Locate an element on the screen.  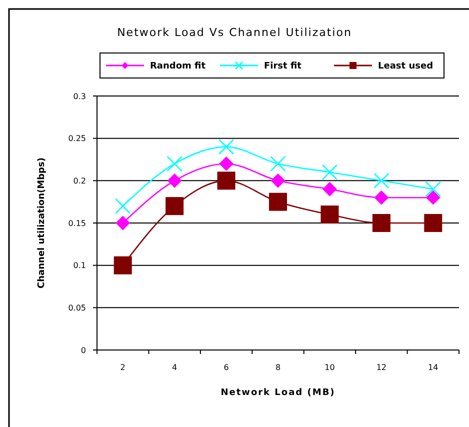
legend-label: Least used is located at coordinates (406, 67).